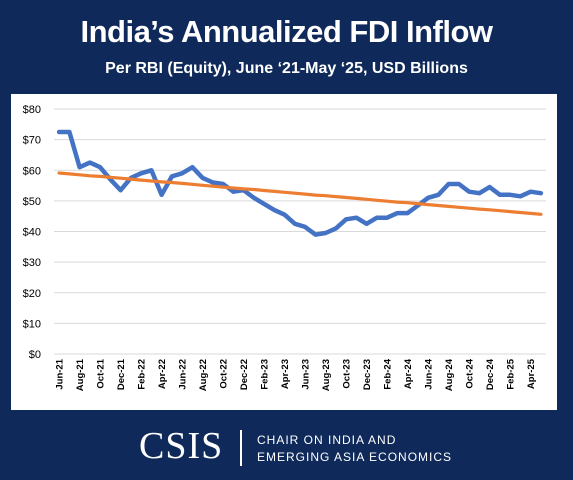 The width and height of the screenshot is (573, 480). I want to click on chart-title: India’s Annualized FDI Inflow, so click(286, 31).